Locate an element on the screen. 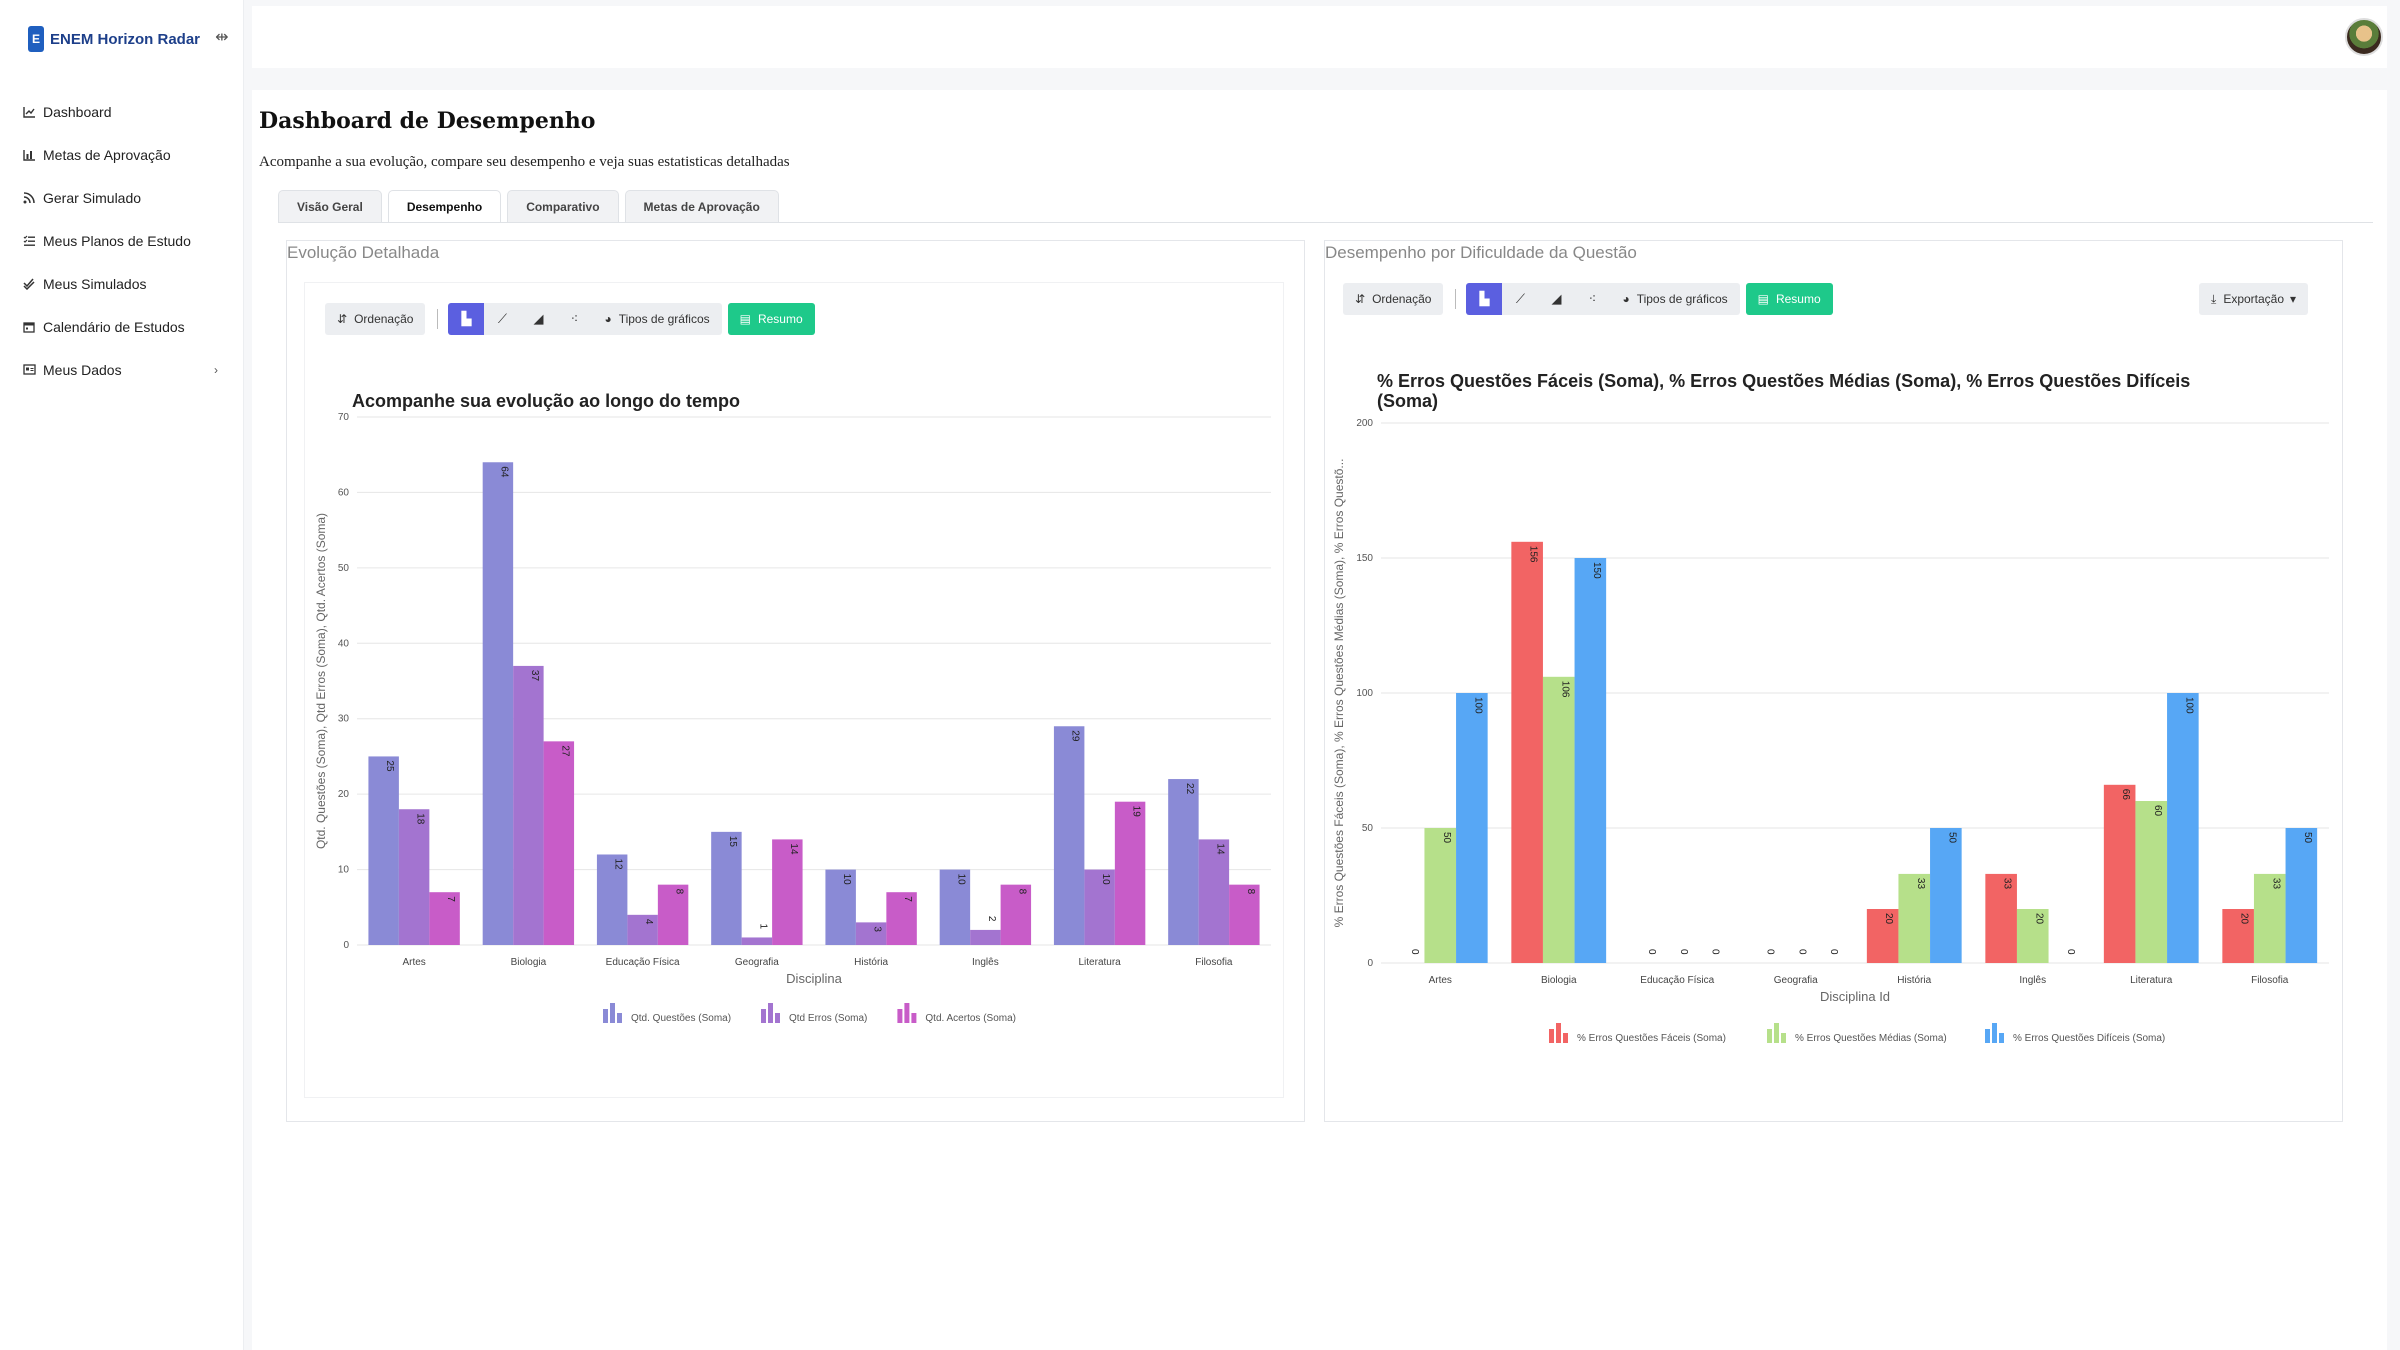 The height and width of the screenshot is (1350, 2400). x-tick-label: Literatura is located at coordinates (2151, 980).